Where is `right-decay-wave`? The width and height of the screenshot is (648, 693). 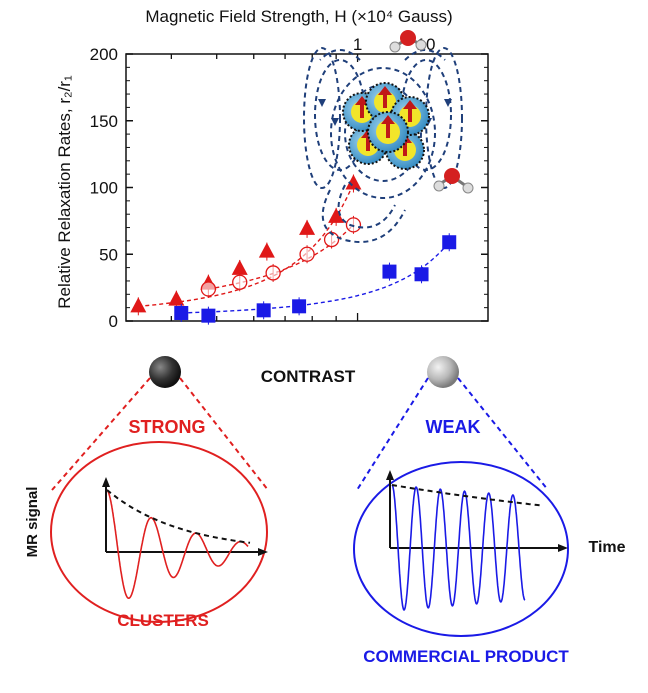
right-decay-wave is located at coordinates (458, 547).